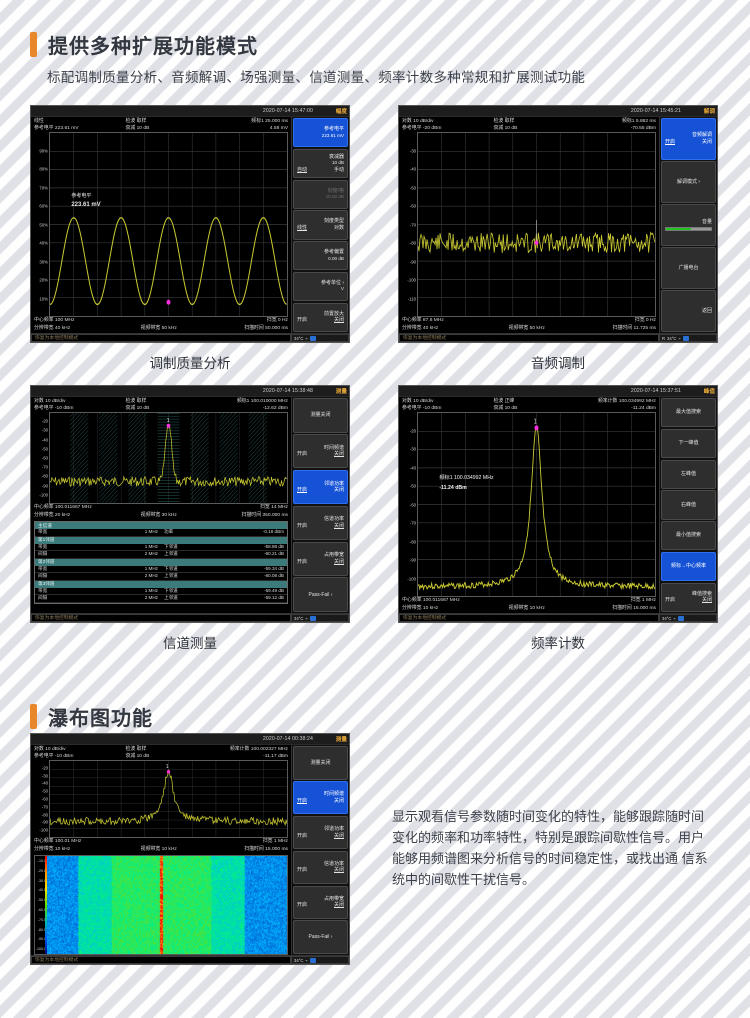  Describe the element at coordinates (688, 474) in the screenshot. I see `softkey-2: 左峰值` at that location.